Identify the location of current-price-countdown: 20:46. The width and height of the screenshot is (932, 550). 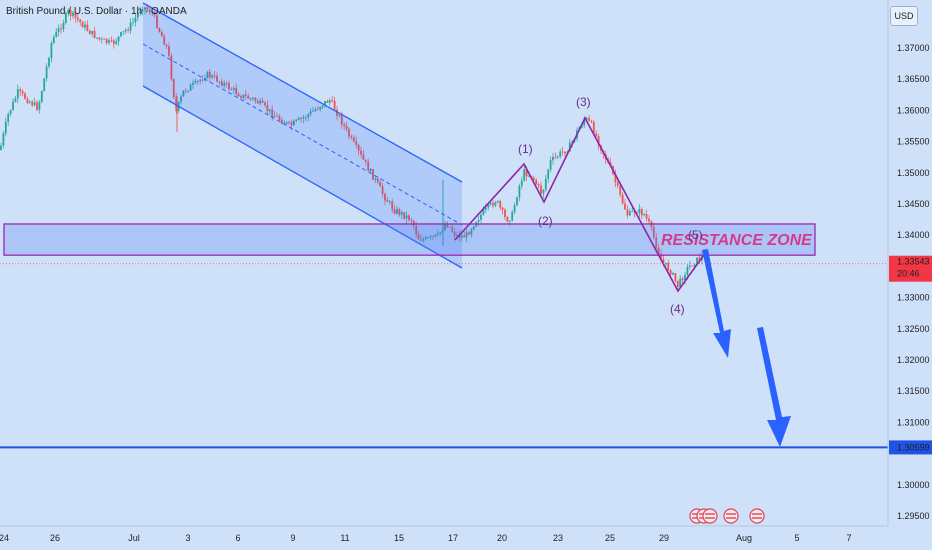
(908, 274).